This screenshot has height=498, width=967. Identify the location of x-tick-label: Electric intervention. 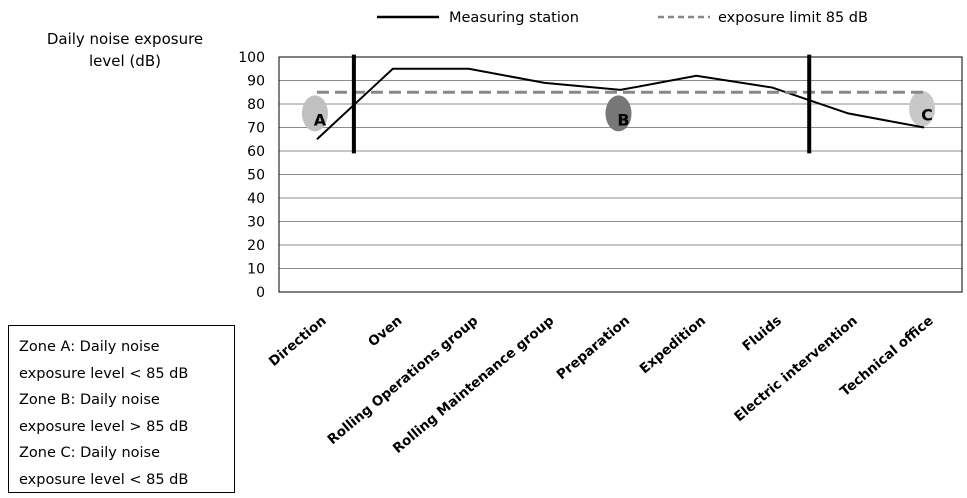
(795, 369).